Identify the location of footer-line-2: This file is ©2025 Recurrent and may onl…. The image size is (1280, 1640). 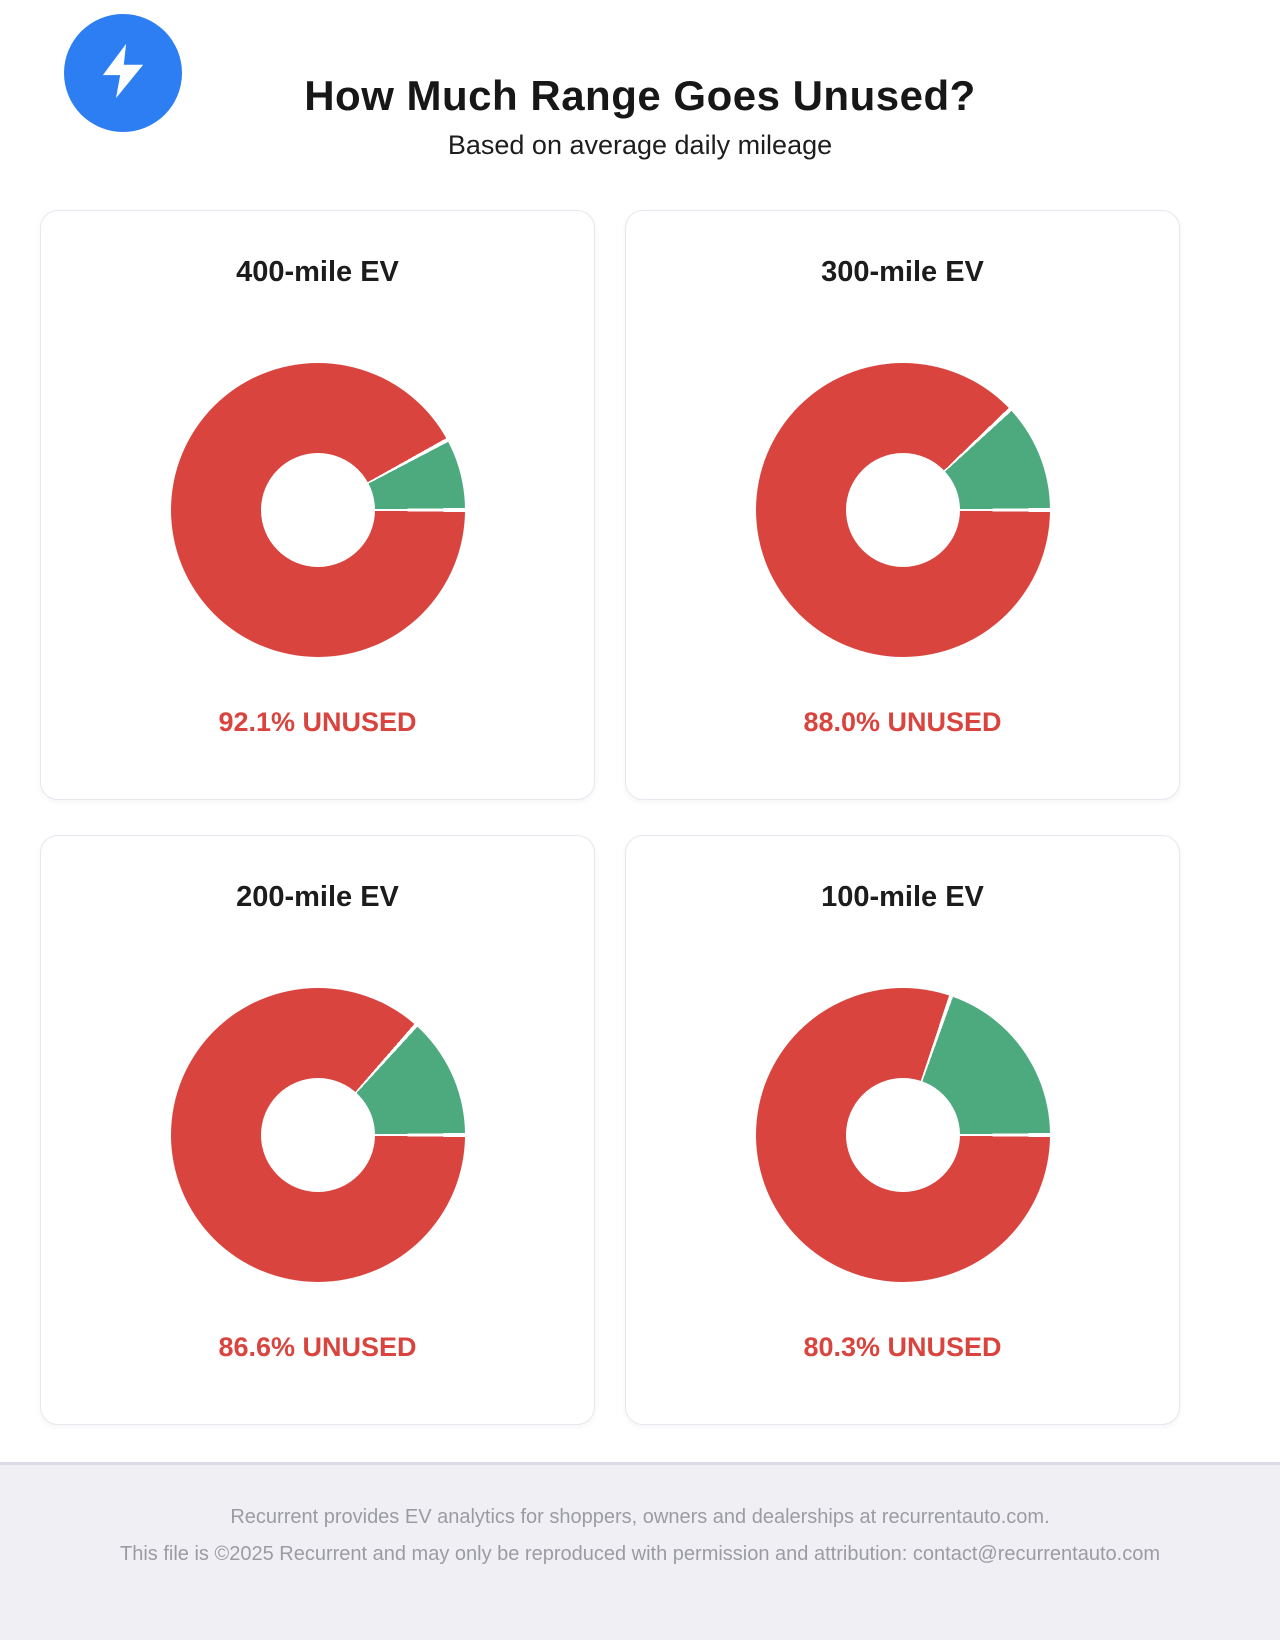
(640, 1554).